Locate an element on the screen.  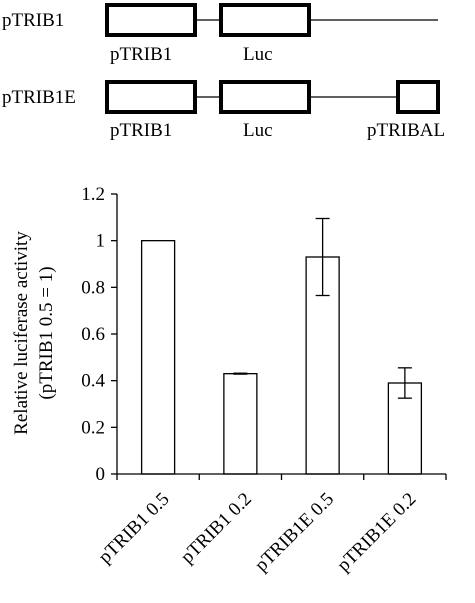
y-axis-title-line-1: Relative luciferase activity is located at coordinates (21, 333).